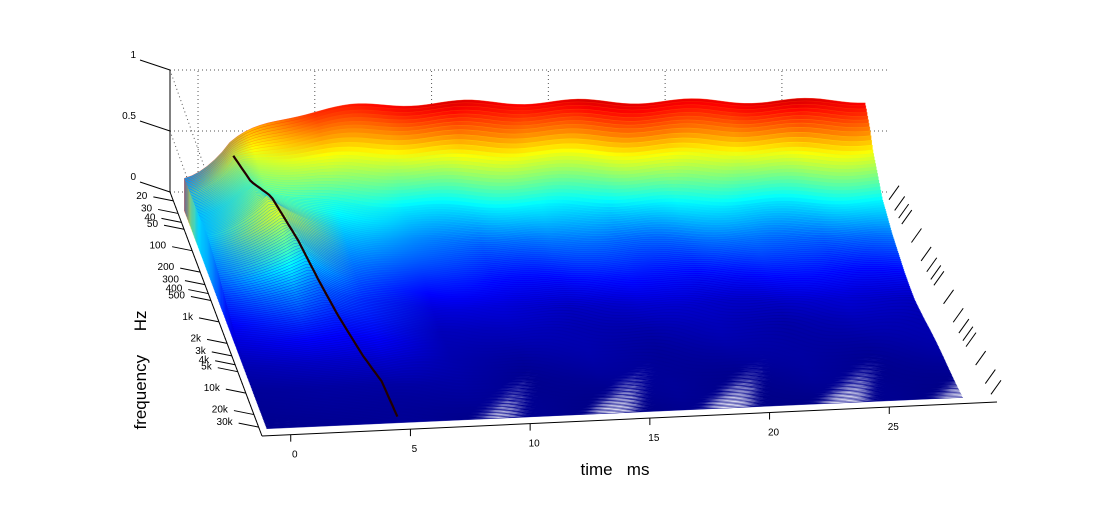 The image size is (1100, 505). What do you see at coordinates (197, 338) in the screenshot?
I see `y-tick-label: 2k` at bounding box center [197, 338].